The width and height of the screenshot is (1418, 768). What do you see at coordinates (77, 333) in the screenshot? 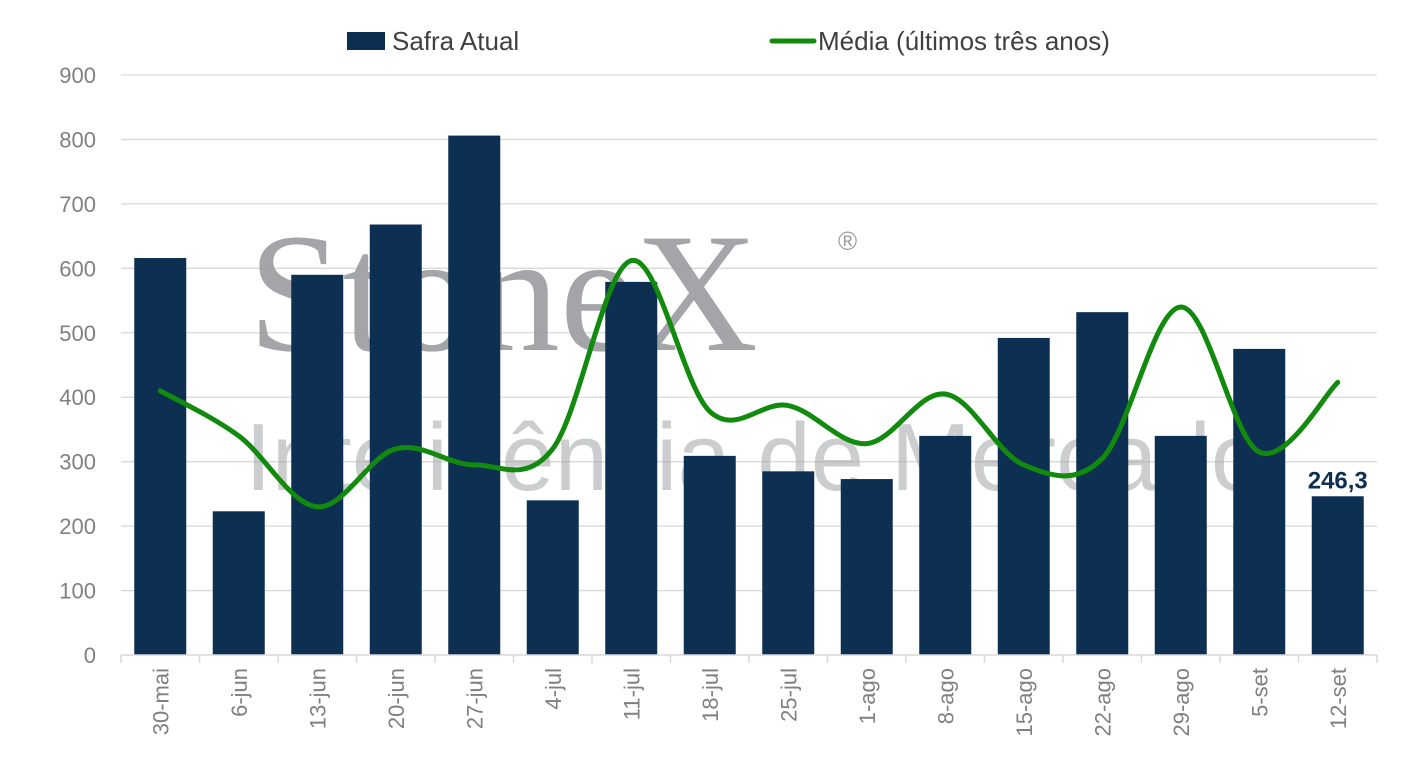
I see `y-tick-label: 500` at bounding box center [77, 333].